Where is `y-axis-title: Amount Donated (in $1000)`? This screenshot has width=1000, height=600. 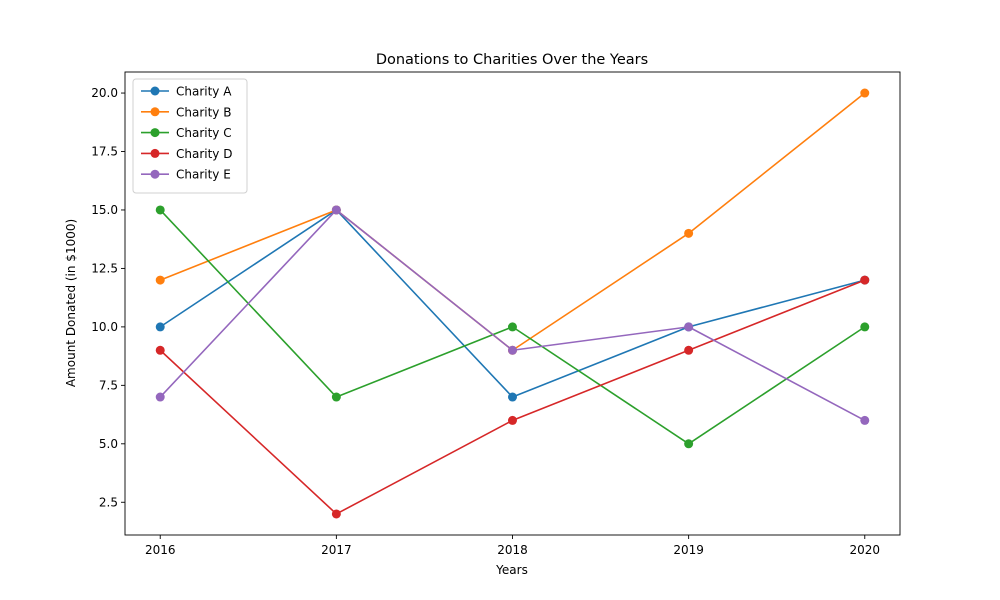 y-axis-title: Amount Donated (in $1000) is located at coordinates (71, 303).